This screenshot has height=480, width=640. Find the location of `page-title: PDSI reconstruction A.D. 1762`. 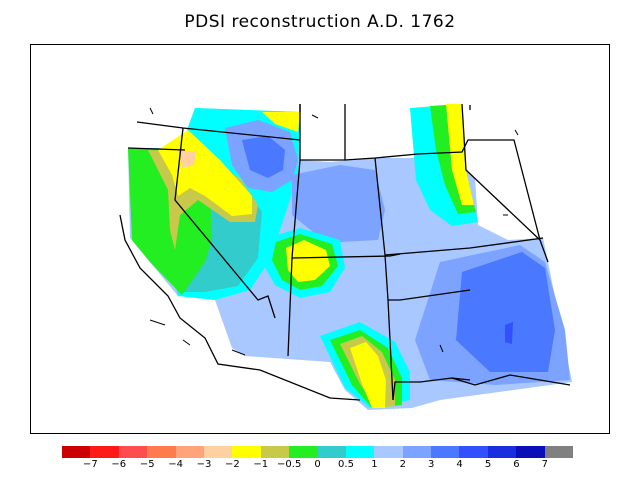

page-title: PDSI reconstruction A.D. 1762 is located at coordinates (320, 22).